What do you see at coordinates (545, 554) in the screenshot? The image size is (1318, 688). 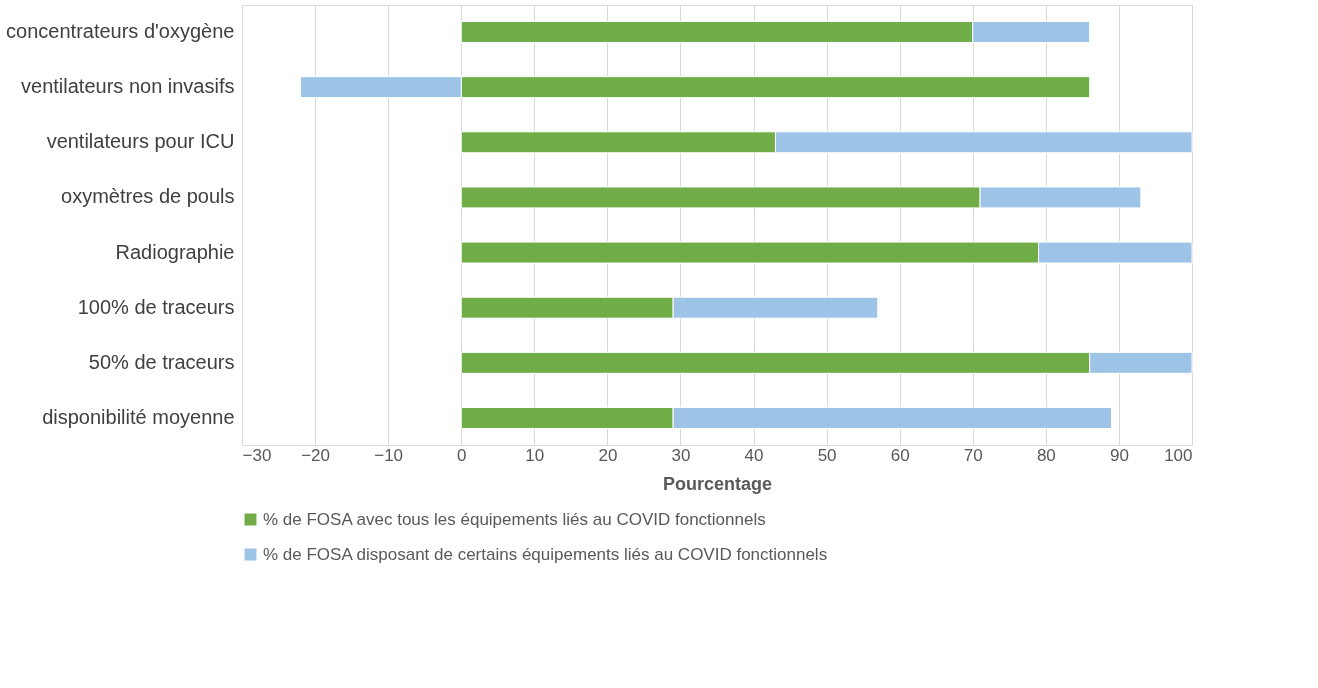 I see `legend-label: % de FOSA disposant de certains équipements liés au COVID fonctionnels` at bounding box center [545, 554].